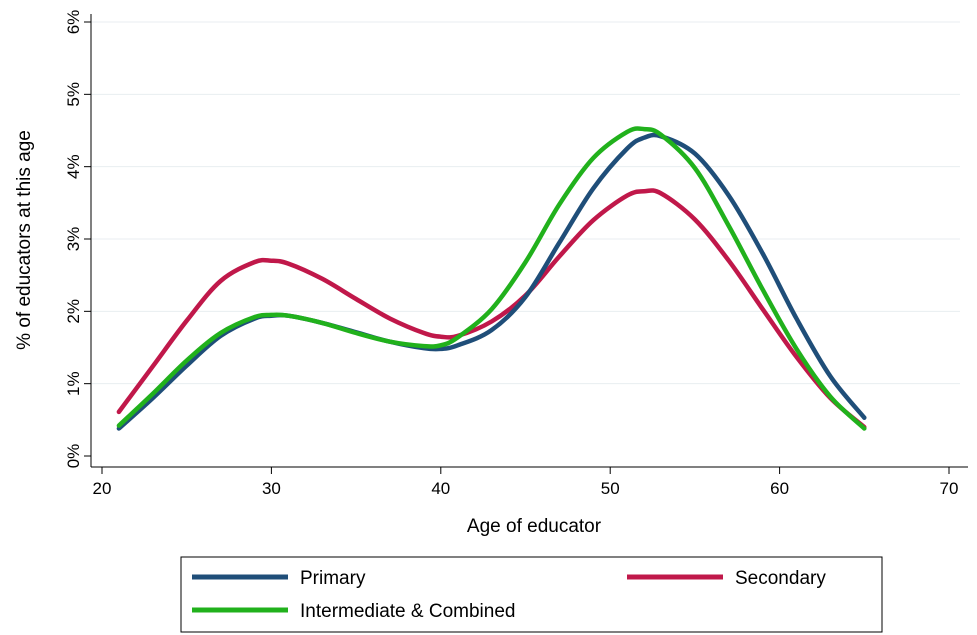  I want to click on y-tick-label: 4%, so click(73, 166).